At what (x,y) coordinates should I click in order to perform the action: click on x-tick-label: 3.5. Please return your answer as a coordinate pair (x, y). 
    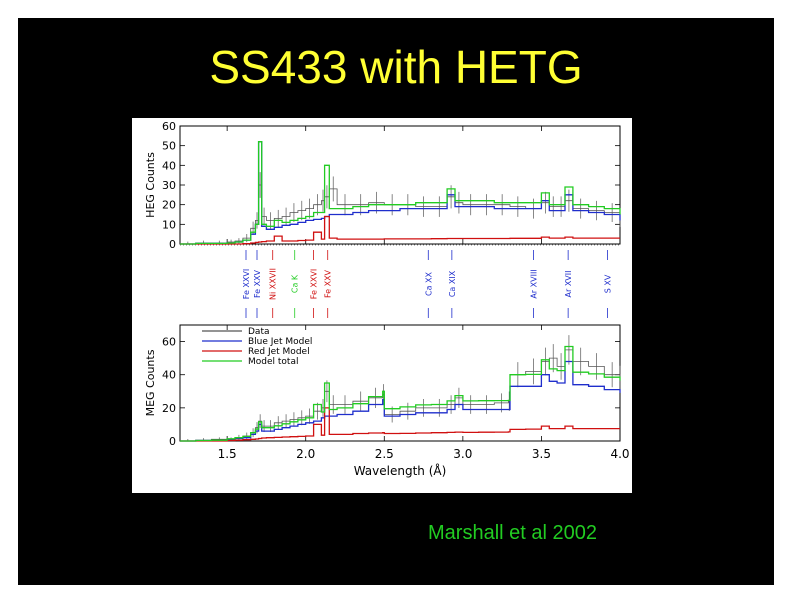
    Looking at the image, I should click on (541, 454).